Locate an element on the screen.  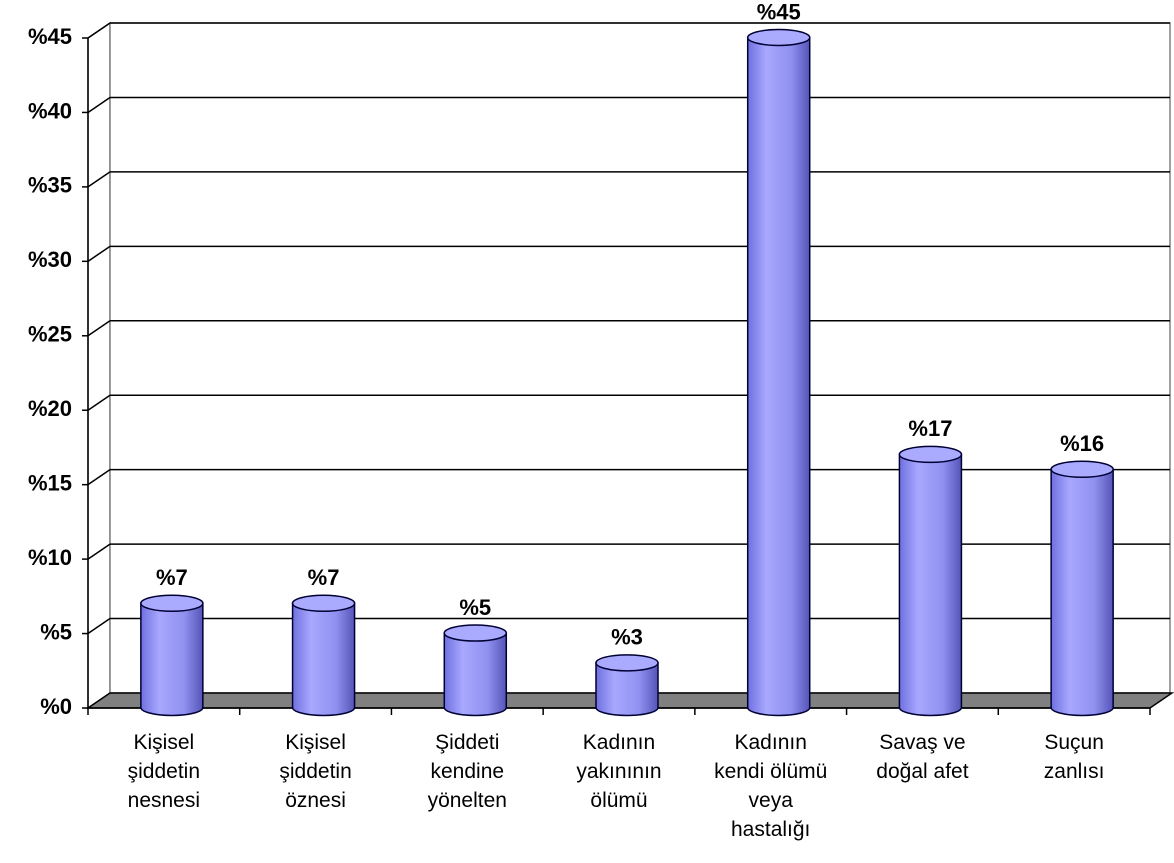
y-tick-label: %25 is located at coordinates (50, 334).